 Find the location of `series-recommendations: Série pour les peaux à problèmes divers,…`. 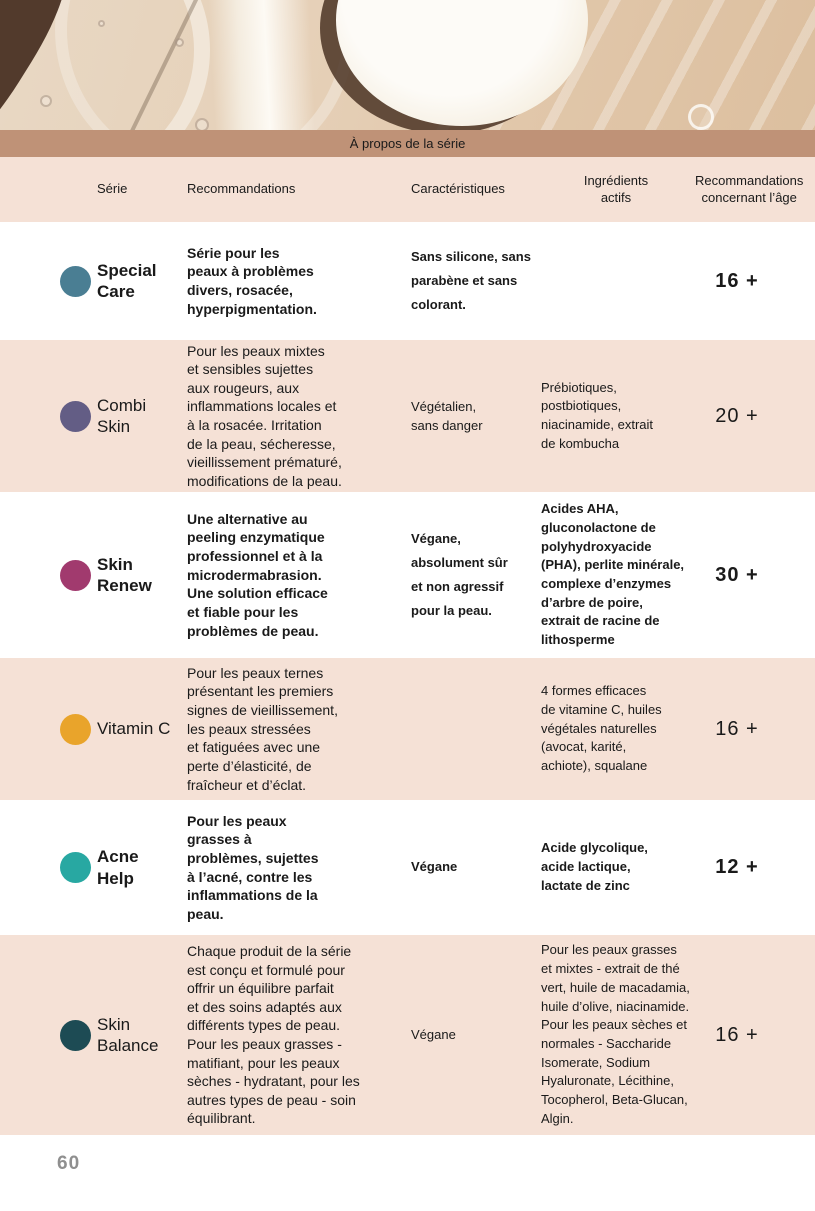

series-recommendations: Série pour les peaux à problèmes divers,… is located at coordinates (252, 280).